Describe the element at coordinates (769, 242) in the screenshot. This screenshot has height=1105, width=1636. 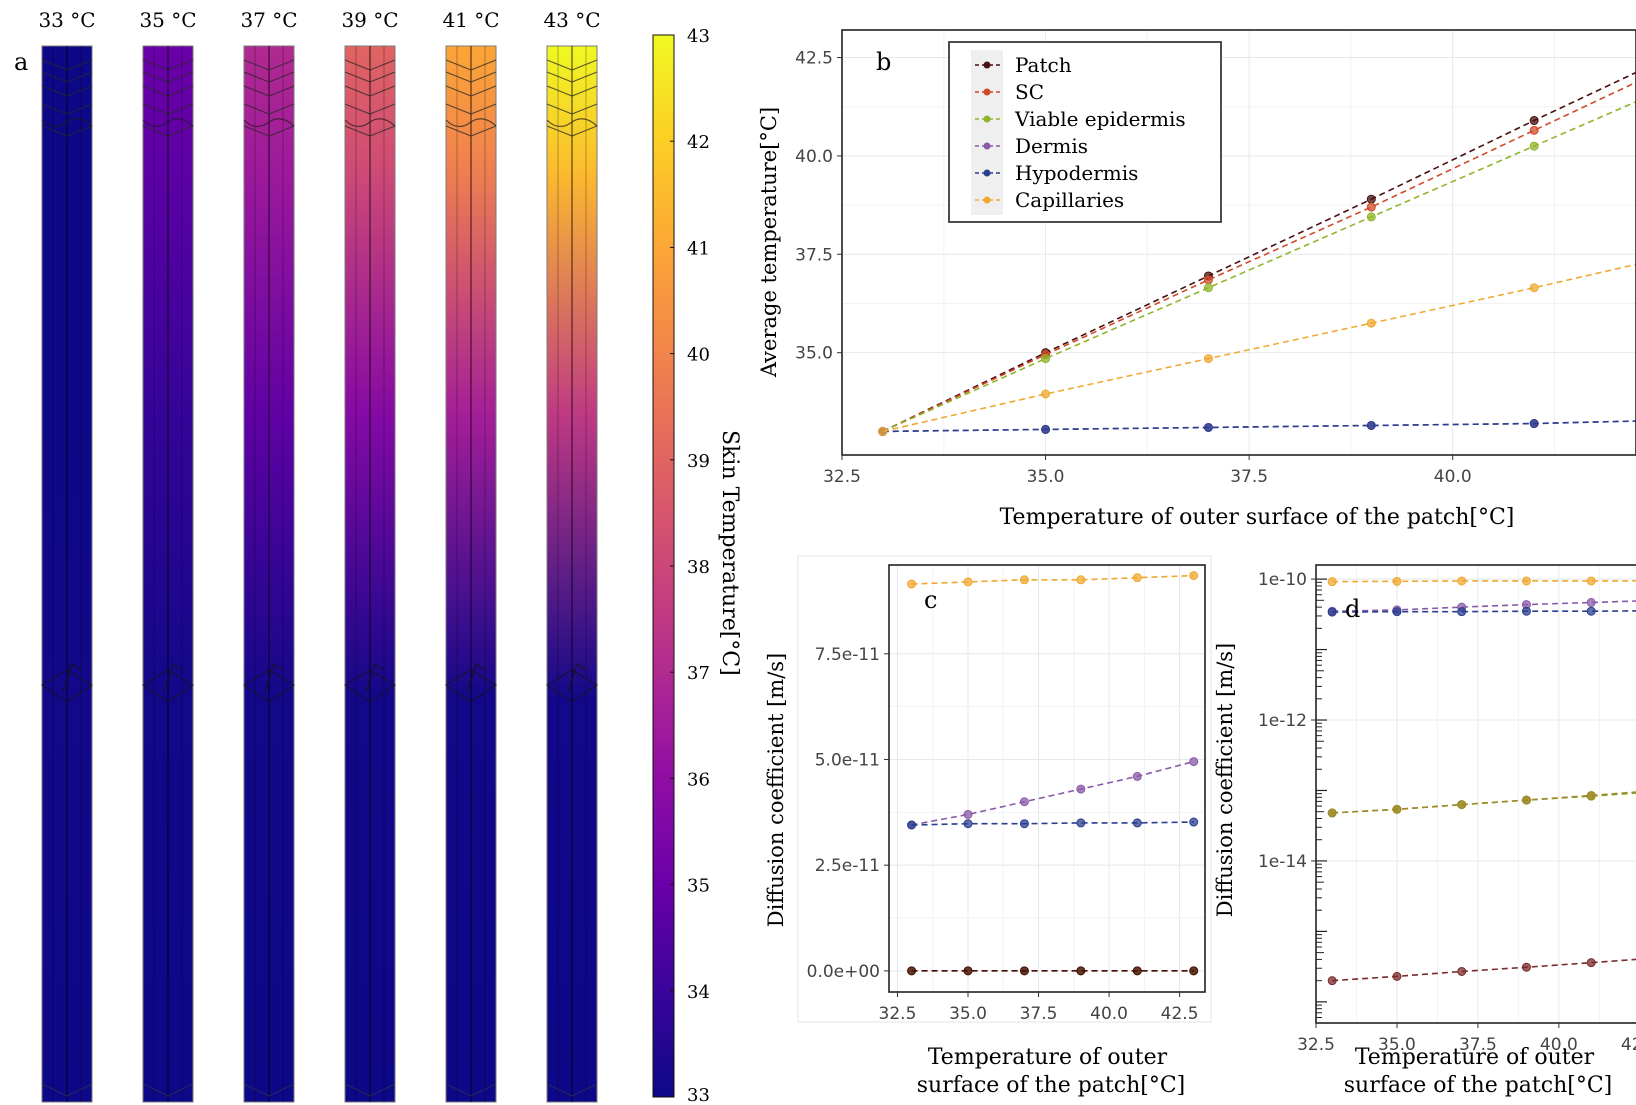
I see `plot-b-ylabel: Average temperature[°C]` at that location.